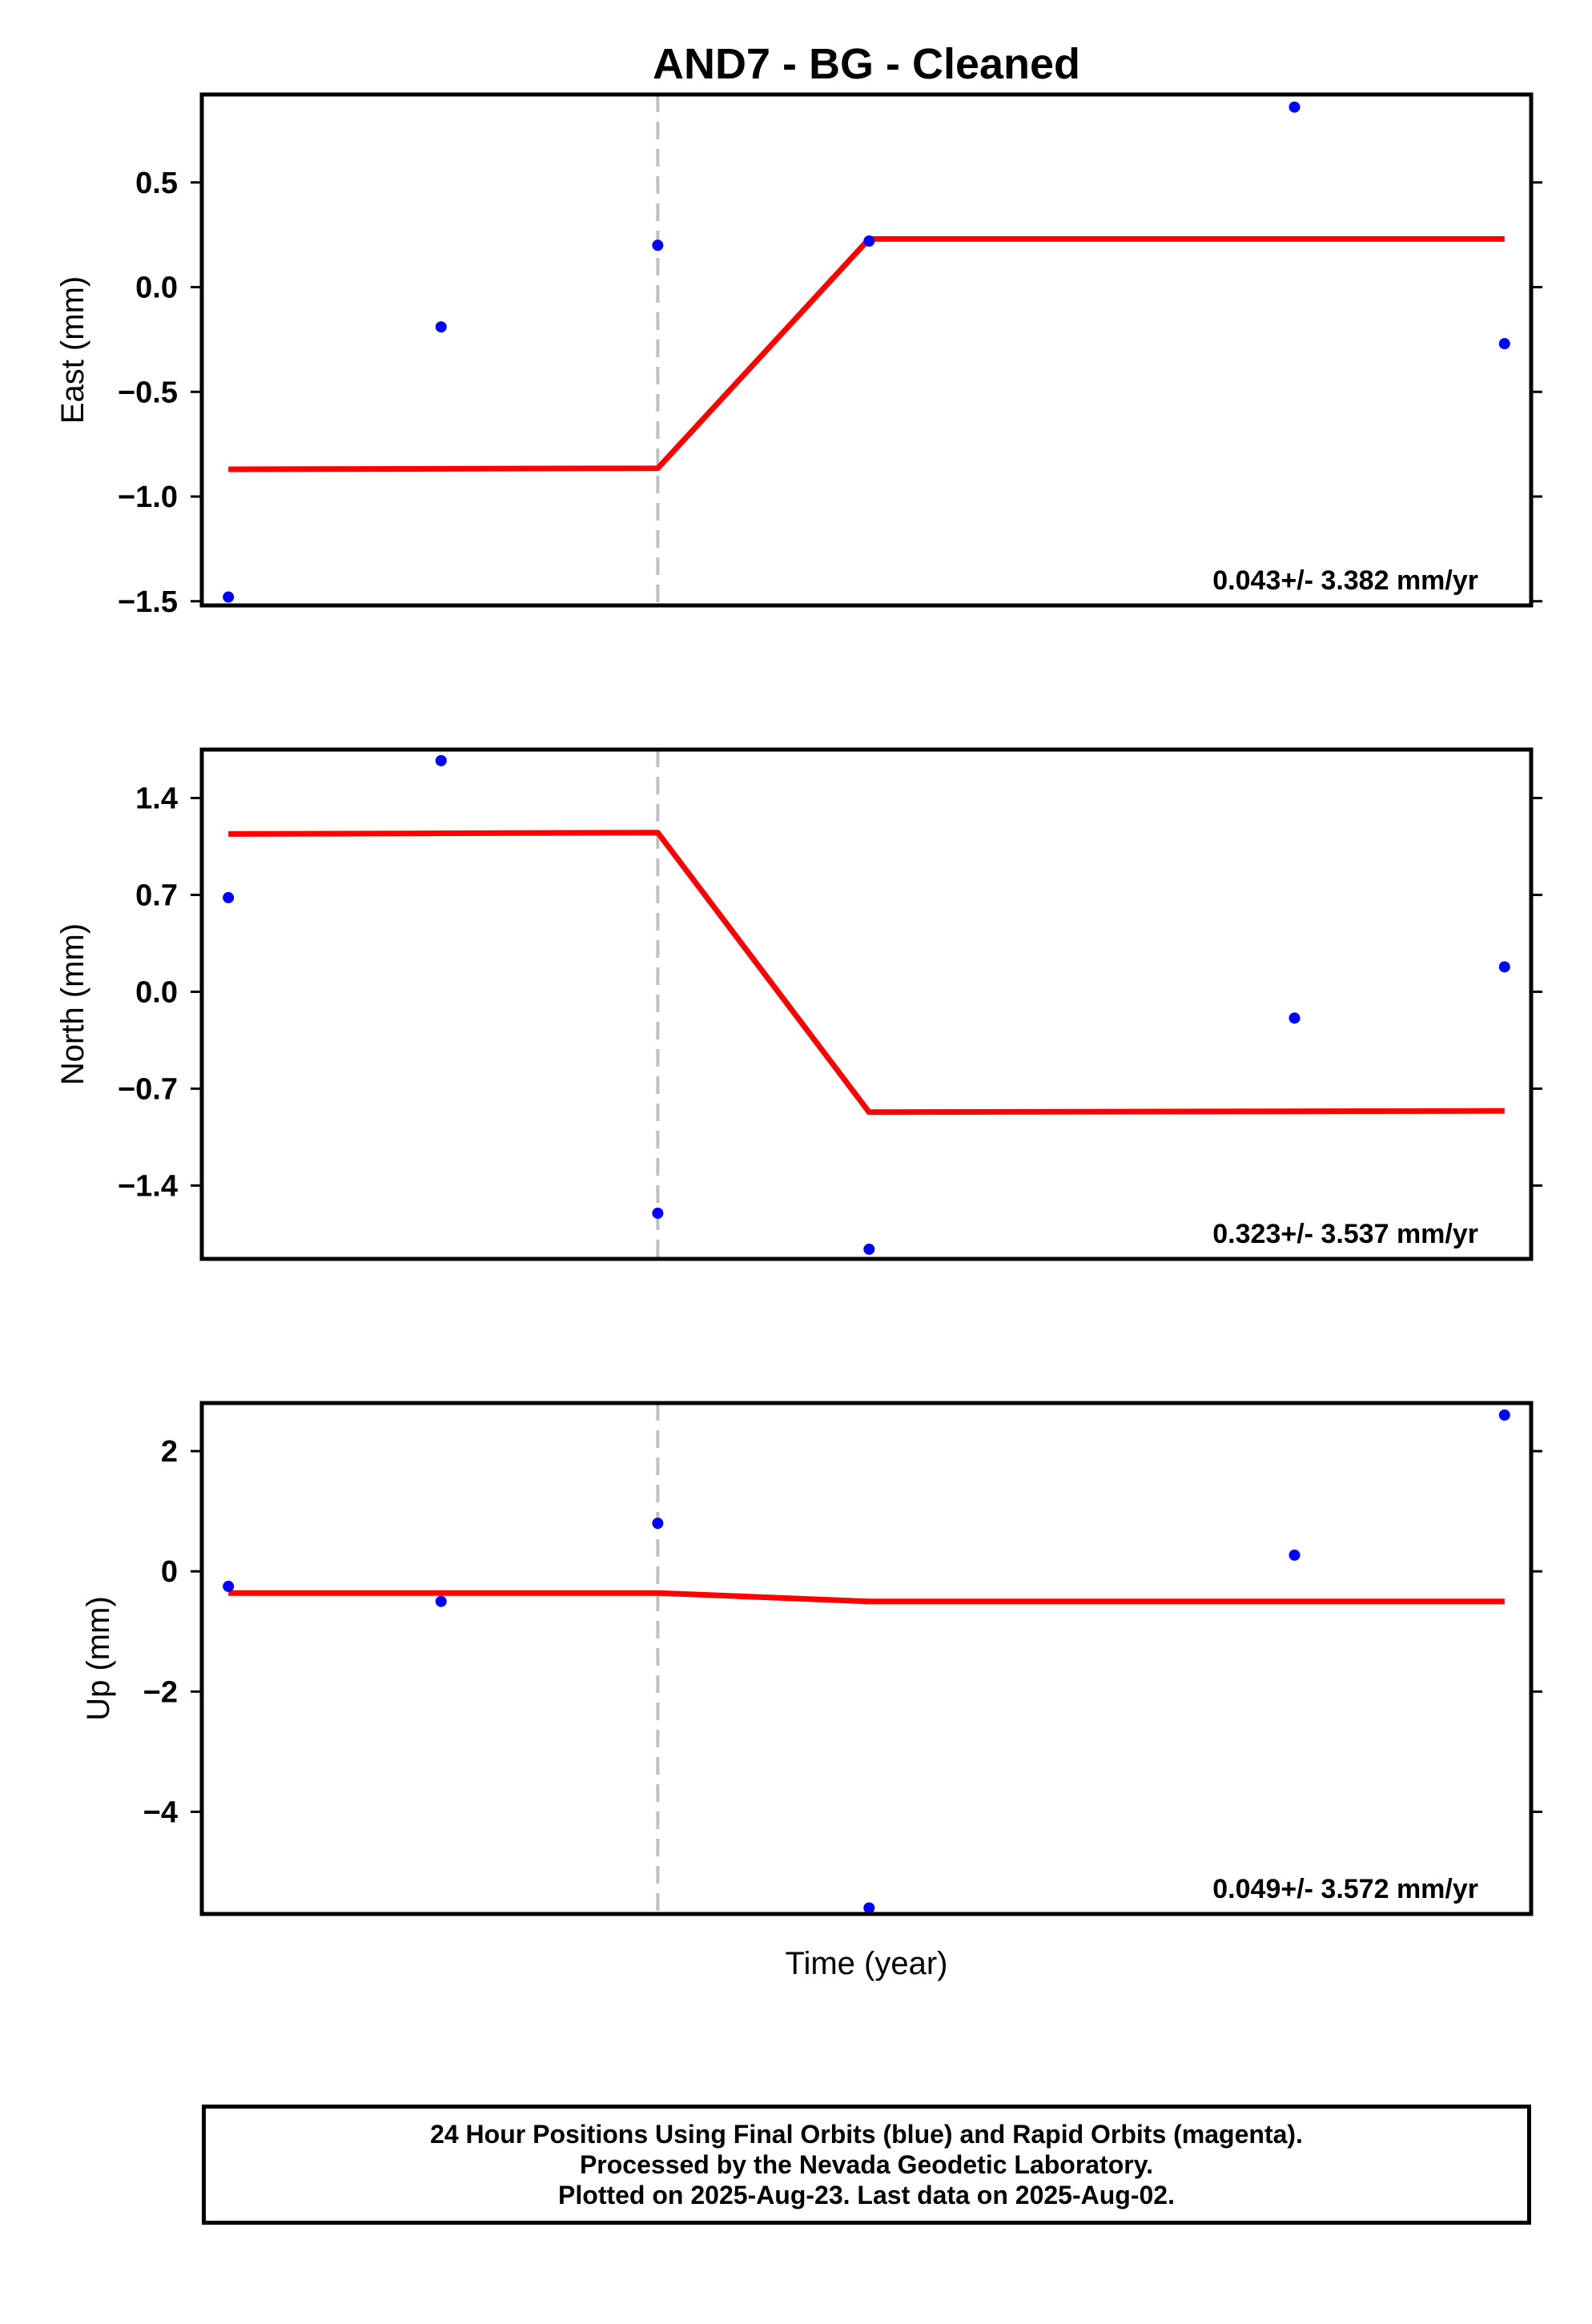 Image resolution: width=1592 pixels, height=2324 pixels. What do you see at coordinates (98, 1659) in the screenshot?
I see `y-axis-label: Up (mm)` at bounding box center [98, 1659].